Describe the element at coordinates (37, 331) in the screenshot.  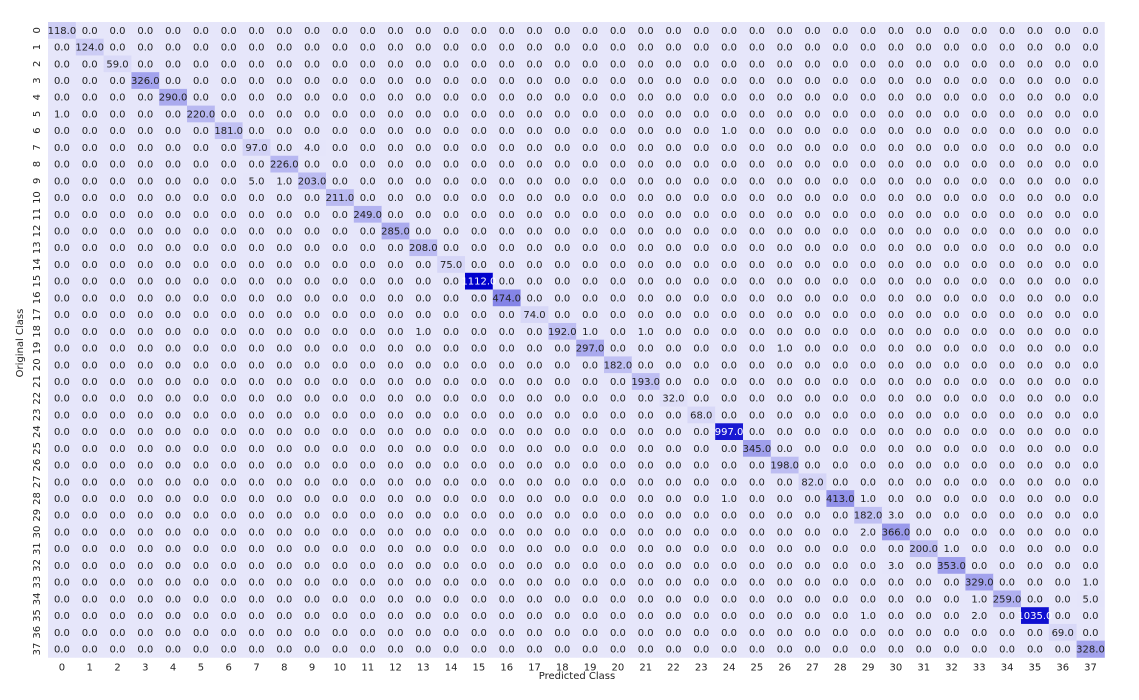
I see `y-tick-label: 18` at that location.